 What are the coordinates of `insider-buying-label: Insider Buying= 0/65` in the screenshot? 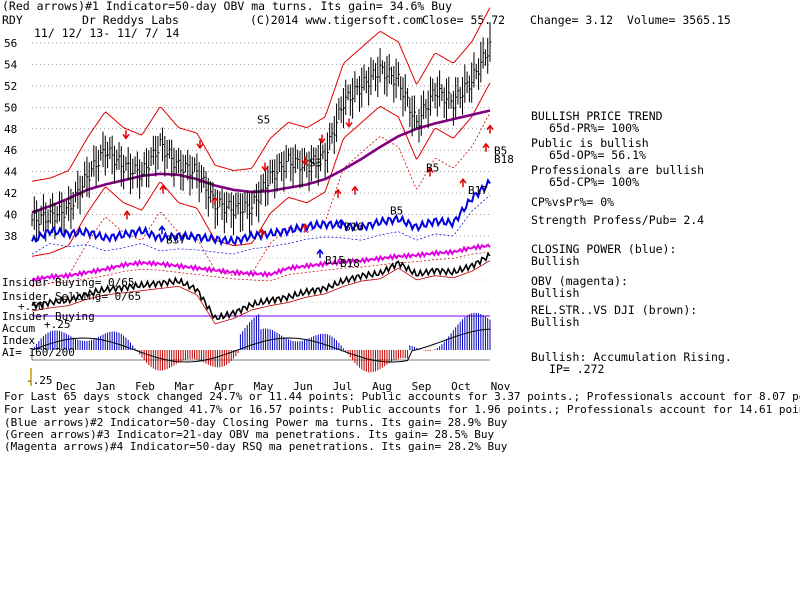 It's located at (68, 282).